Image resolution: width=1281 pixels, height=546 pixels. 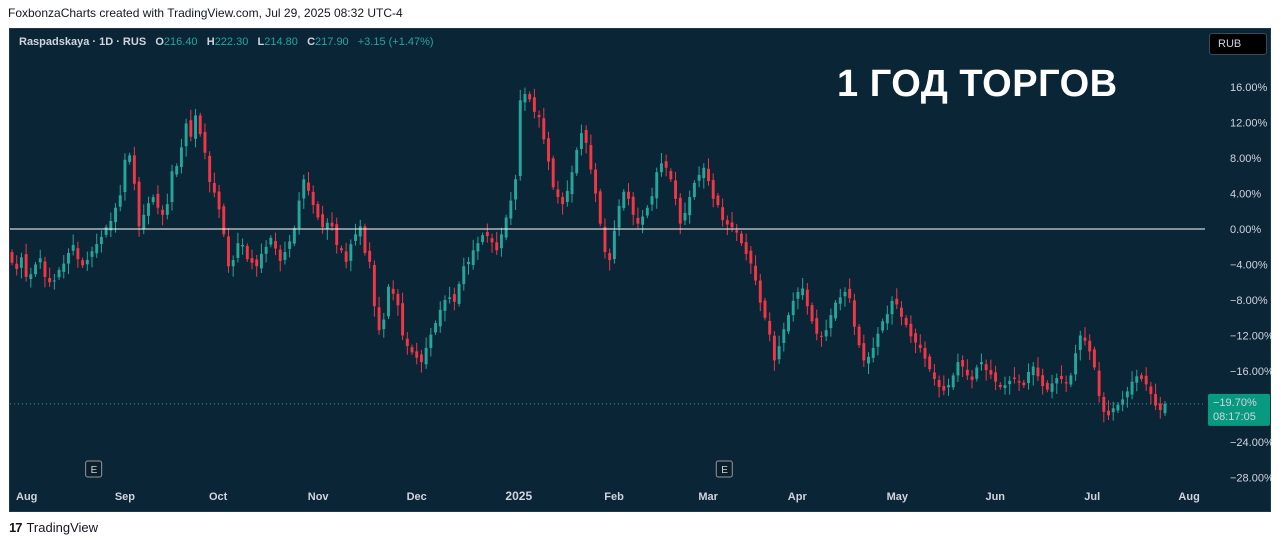 What do you see at coordinates (83, 42) in the screenshot?
I see `symbol-name: Raspadskaya · 1D · RUS` at bounding box center [83, 42].